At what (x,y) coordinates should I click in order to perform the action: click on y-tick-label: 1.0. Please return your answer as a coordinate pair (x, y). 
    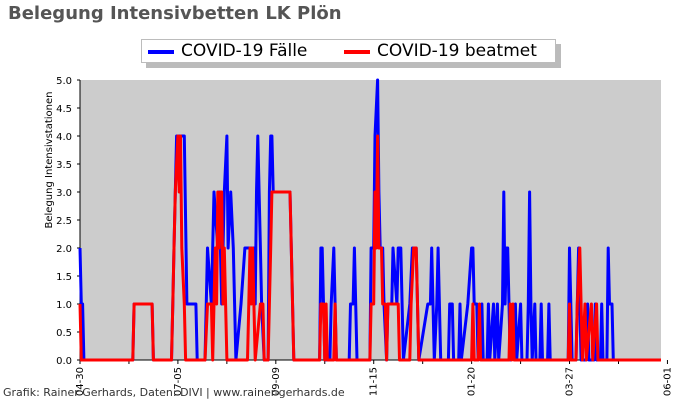
    Looking at the image, I should click on (64, 305).